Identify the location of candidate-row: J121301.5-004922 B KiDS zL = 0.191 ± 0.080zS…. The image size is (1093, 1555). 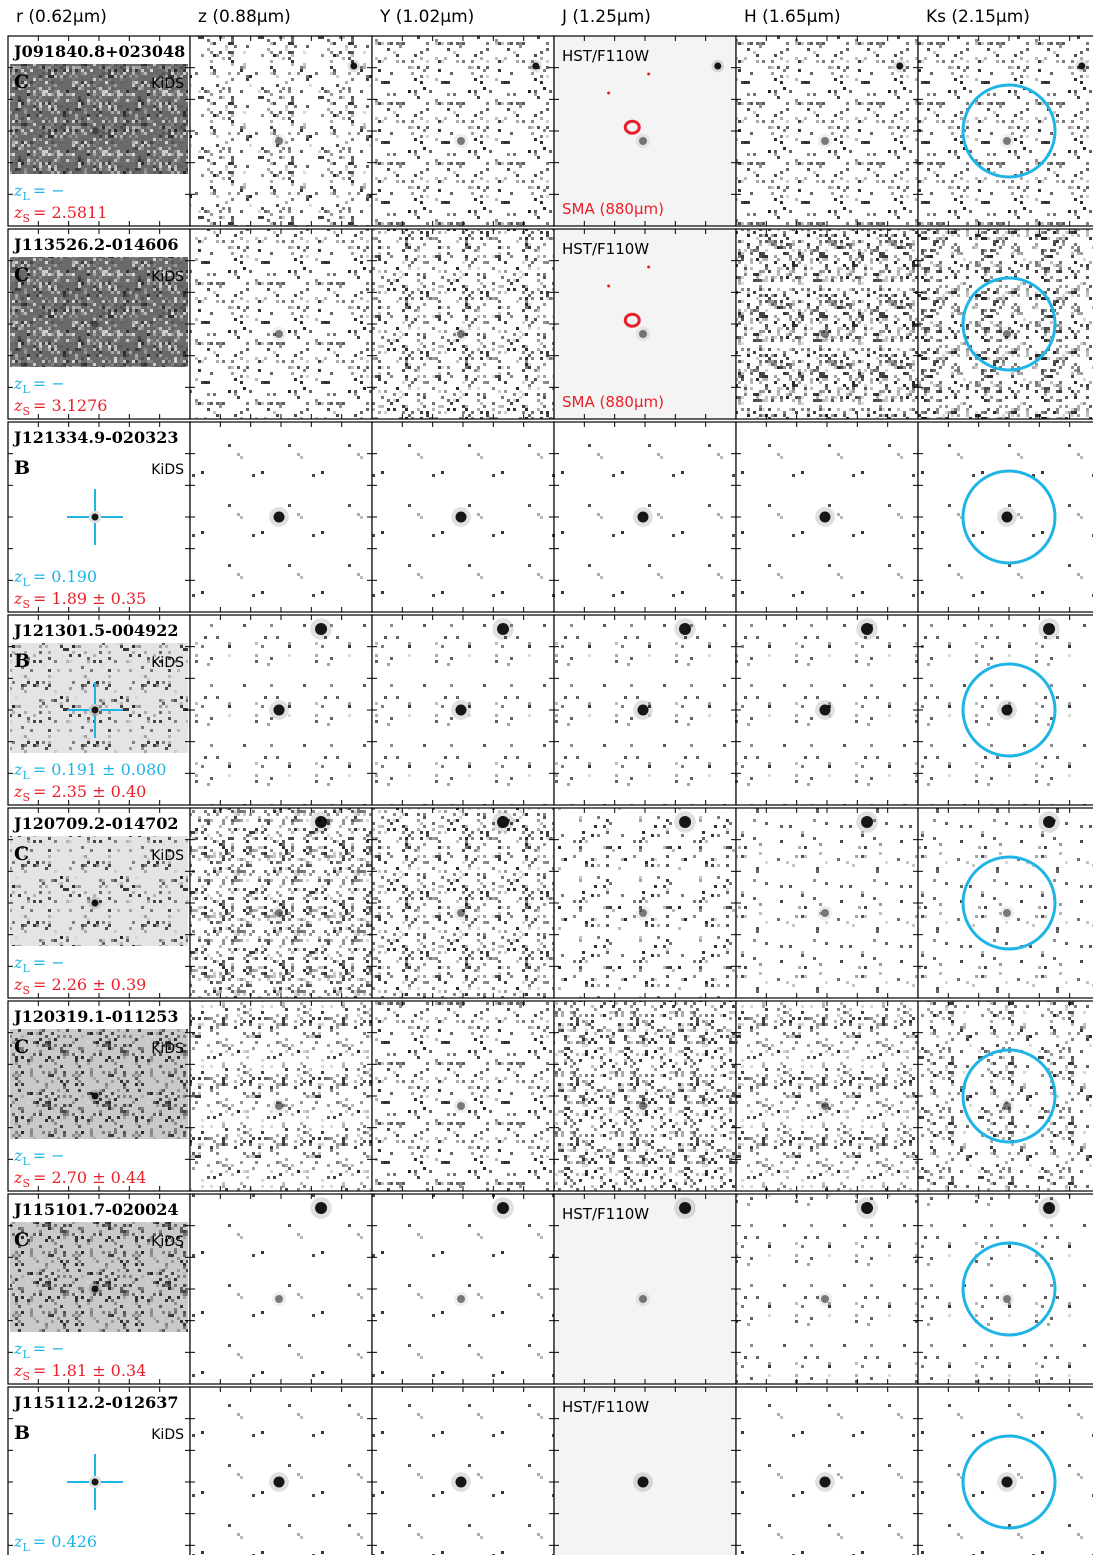
(550, 710).